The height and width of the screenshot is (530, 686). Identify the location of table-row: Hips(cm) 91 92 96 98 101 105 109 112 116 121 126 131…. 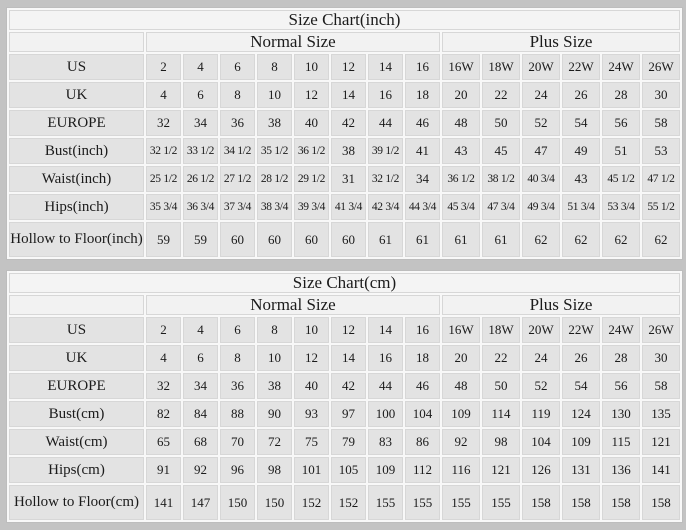
(344, 470).